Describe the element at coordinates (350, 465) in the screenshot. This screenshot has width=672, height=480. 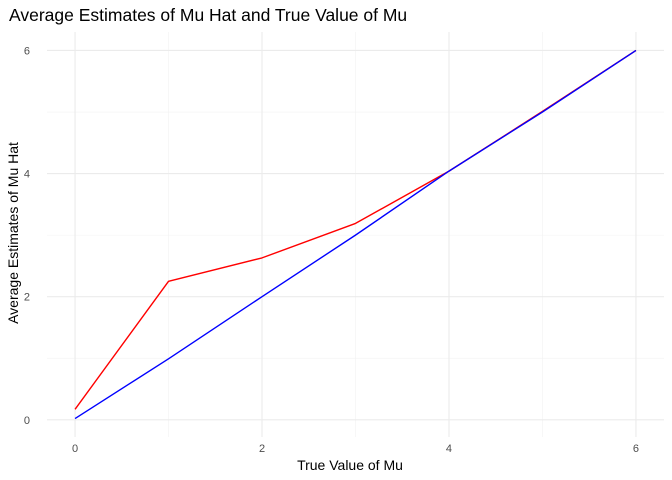
I see `x-axis-title: True Value of Mu` at that location.